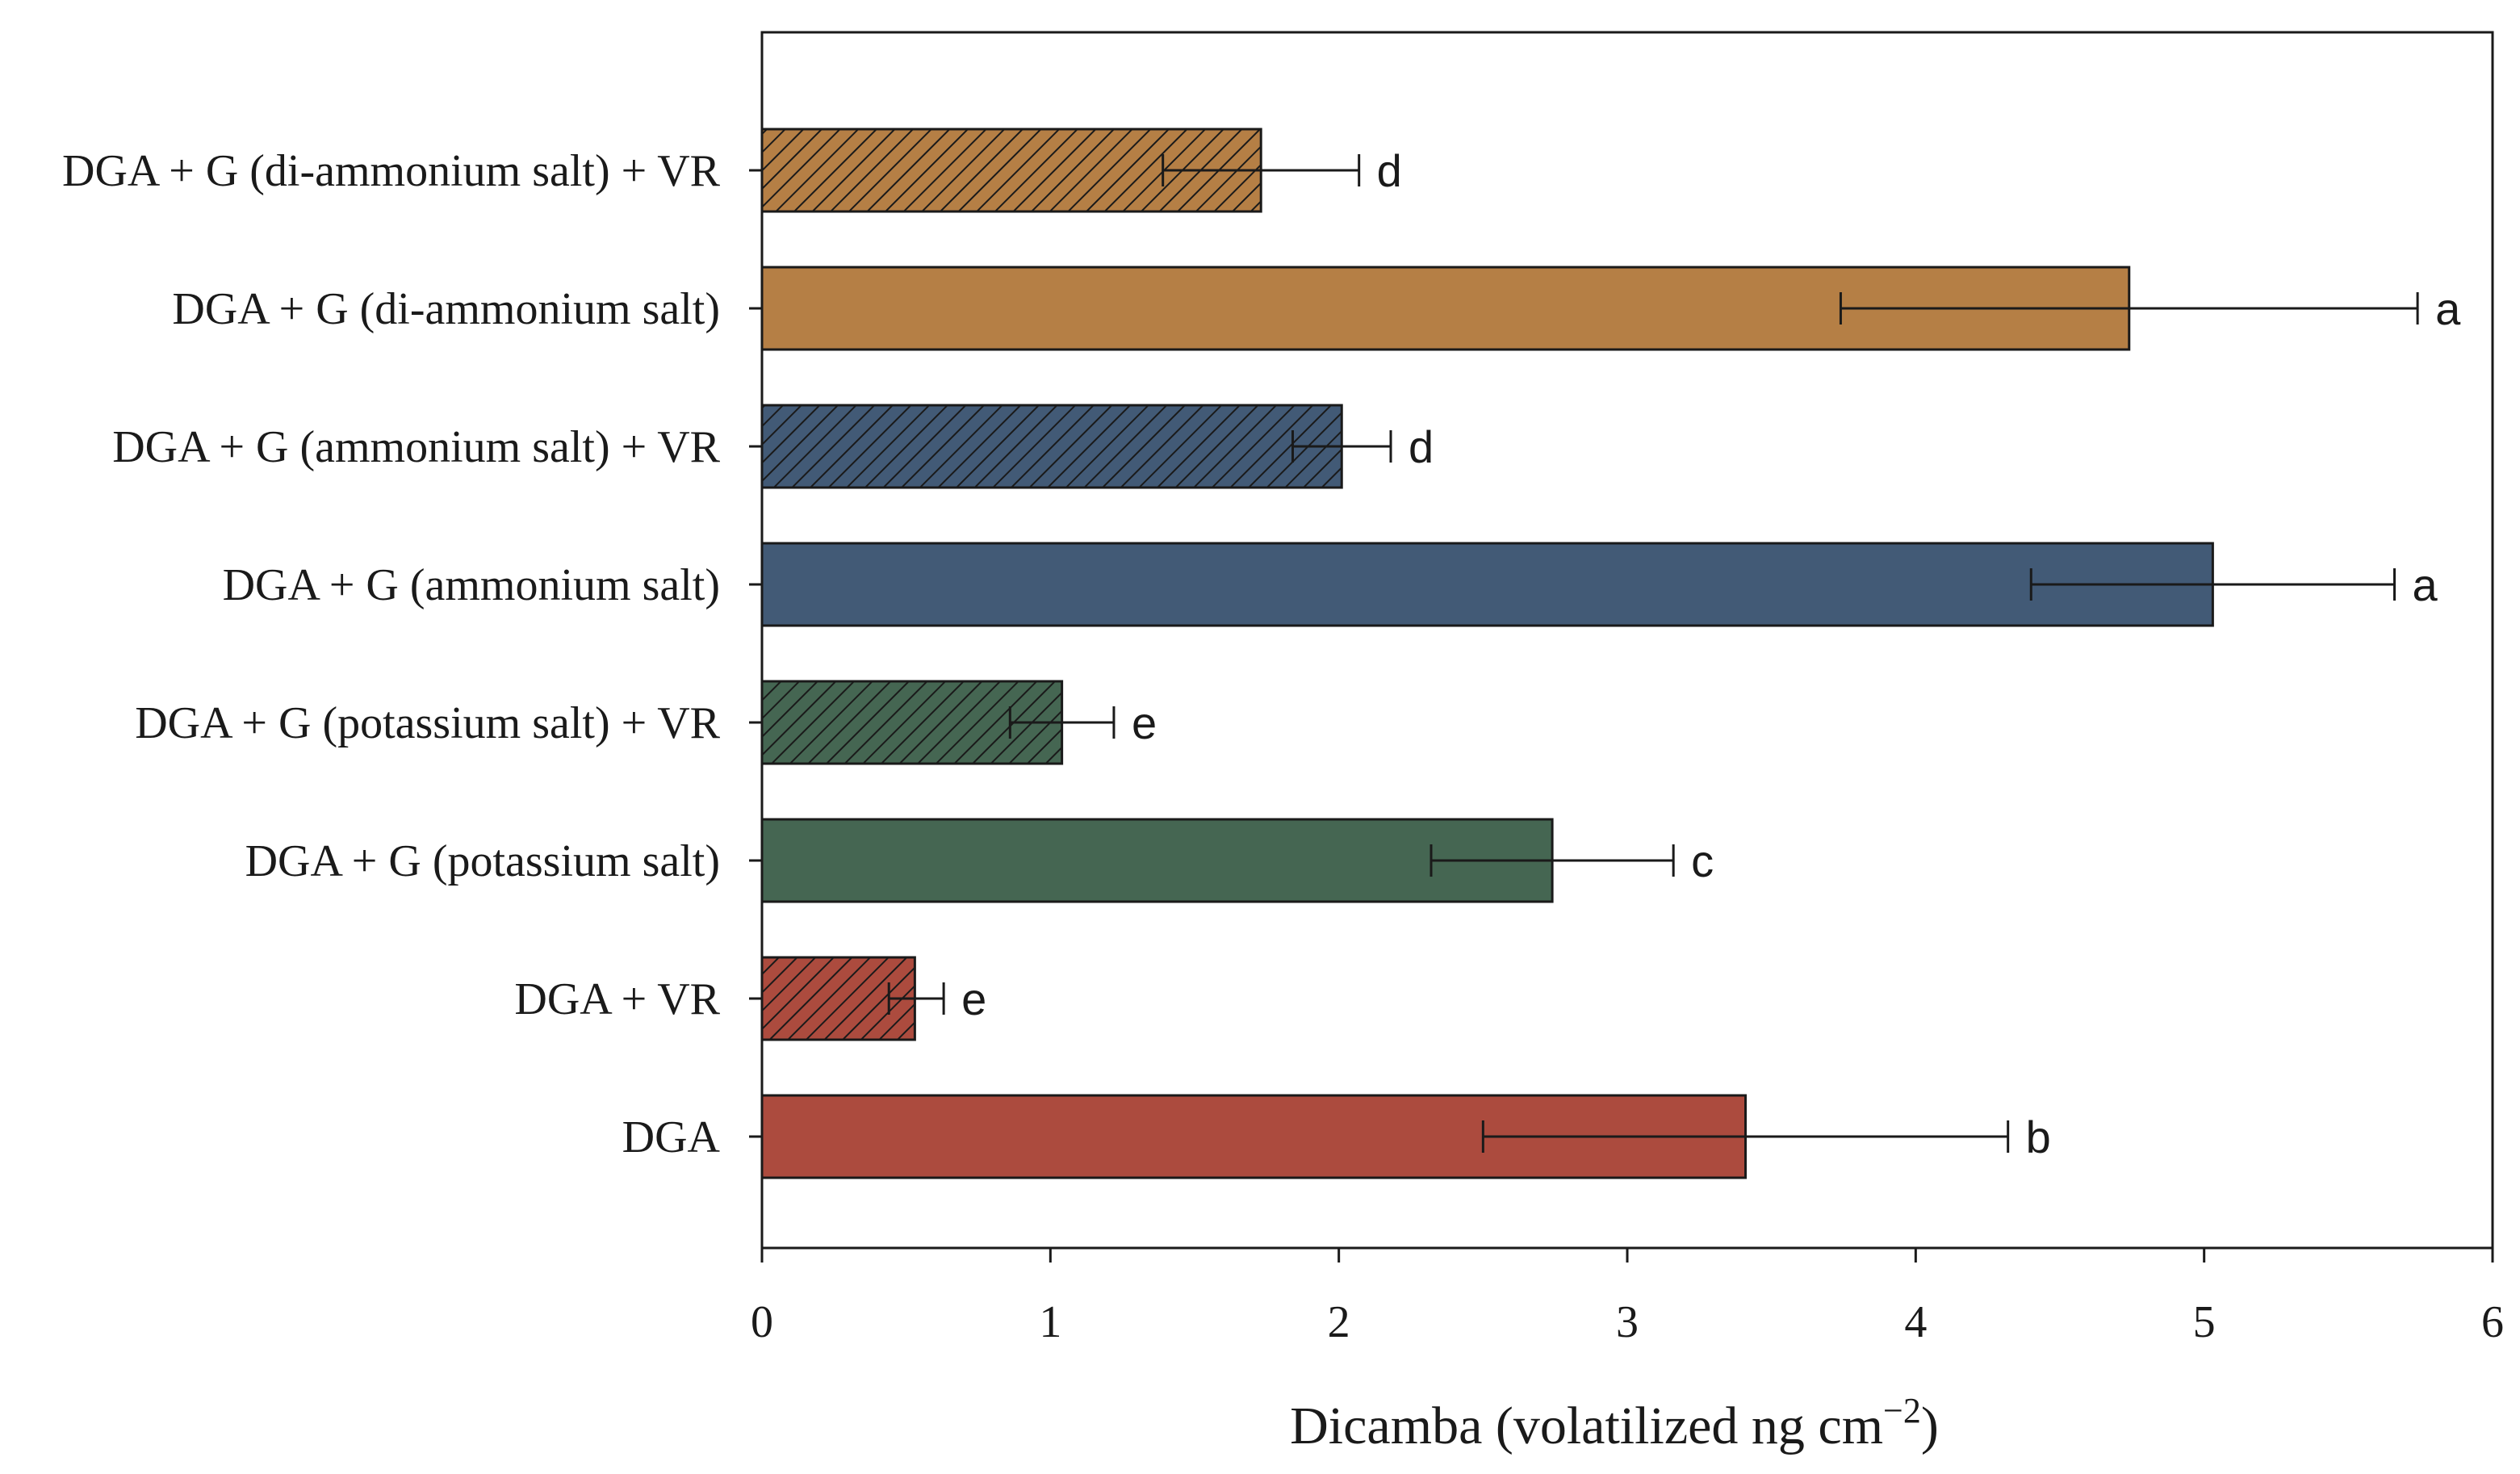 The width and height of the screenshot is (2520, 1474). I want to click on x-tick-label-4: 4, so click(1915, 1322).